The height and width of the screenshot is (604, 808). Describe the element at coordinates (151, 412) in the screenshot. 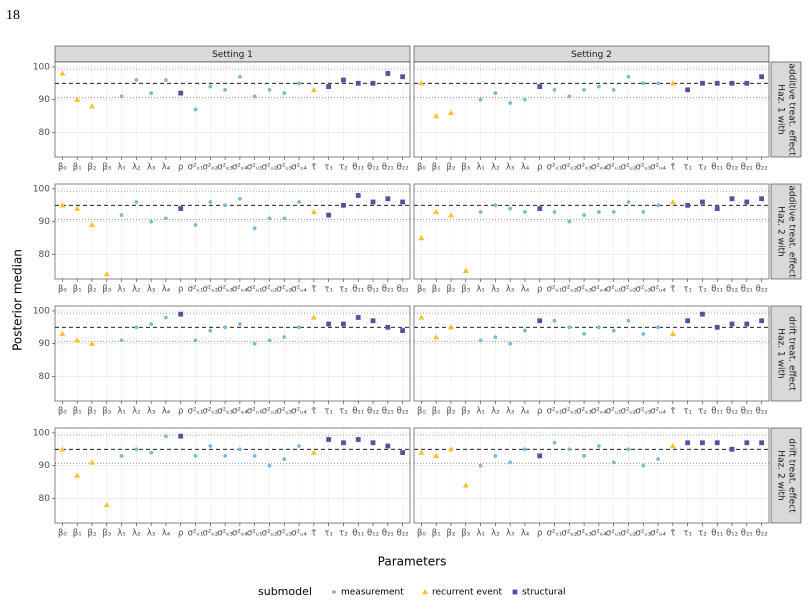

I see `x-tick-label: λ₃` at that location.